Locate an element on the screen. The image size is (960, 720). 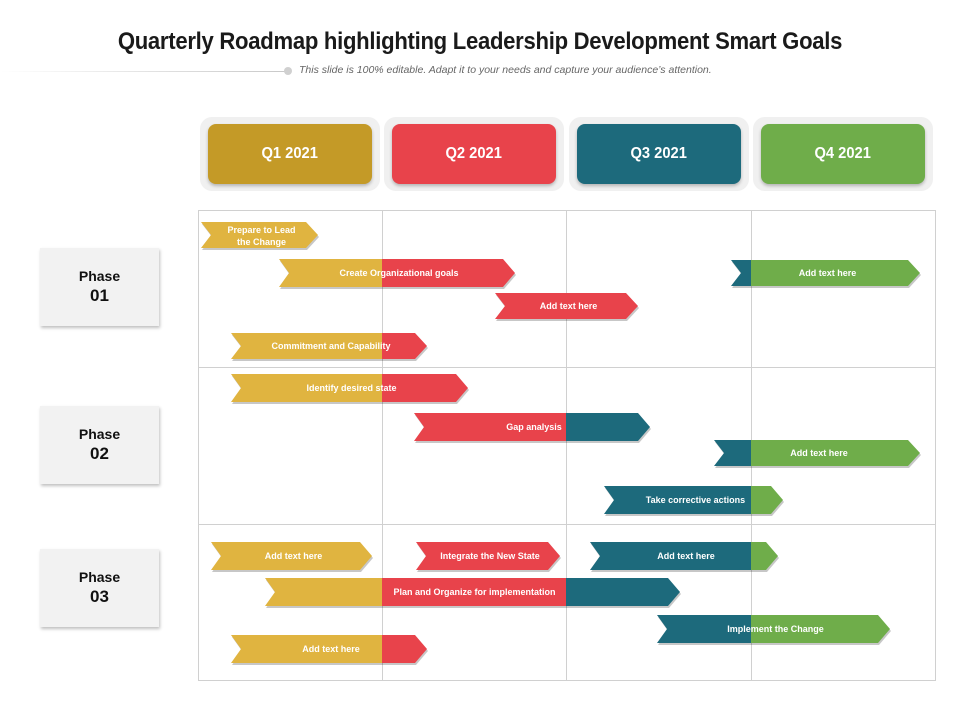
quarter-label: Q3 2021 is located at coordinates (659, 153).